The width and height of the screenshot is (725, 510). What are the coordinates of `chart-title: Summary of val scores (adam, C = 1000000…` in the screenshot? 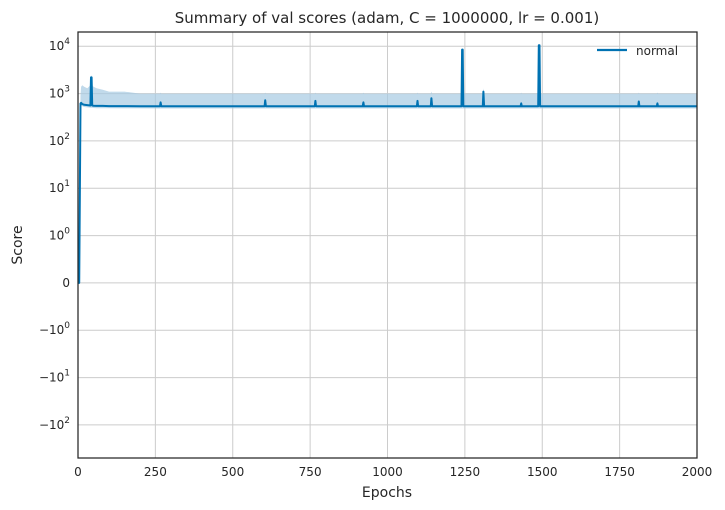 It's located at (387, 18).